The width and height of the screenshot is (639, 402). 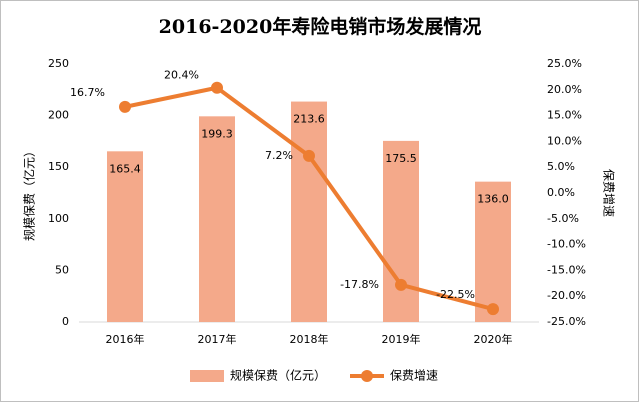 I want to click on x-tick-label: 2020年, so click(x=493, y=339).